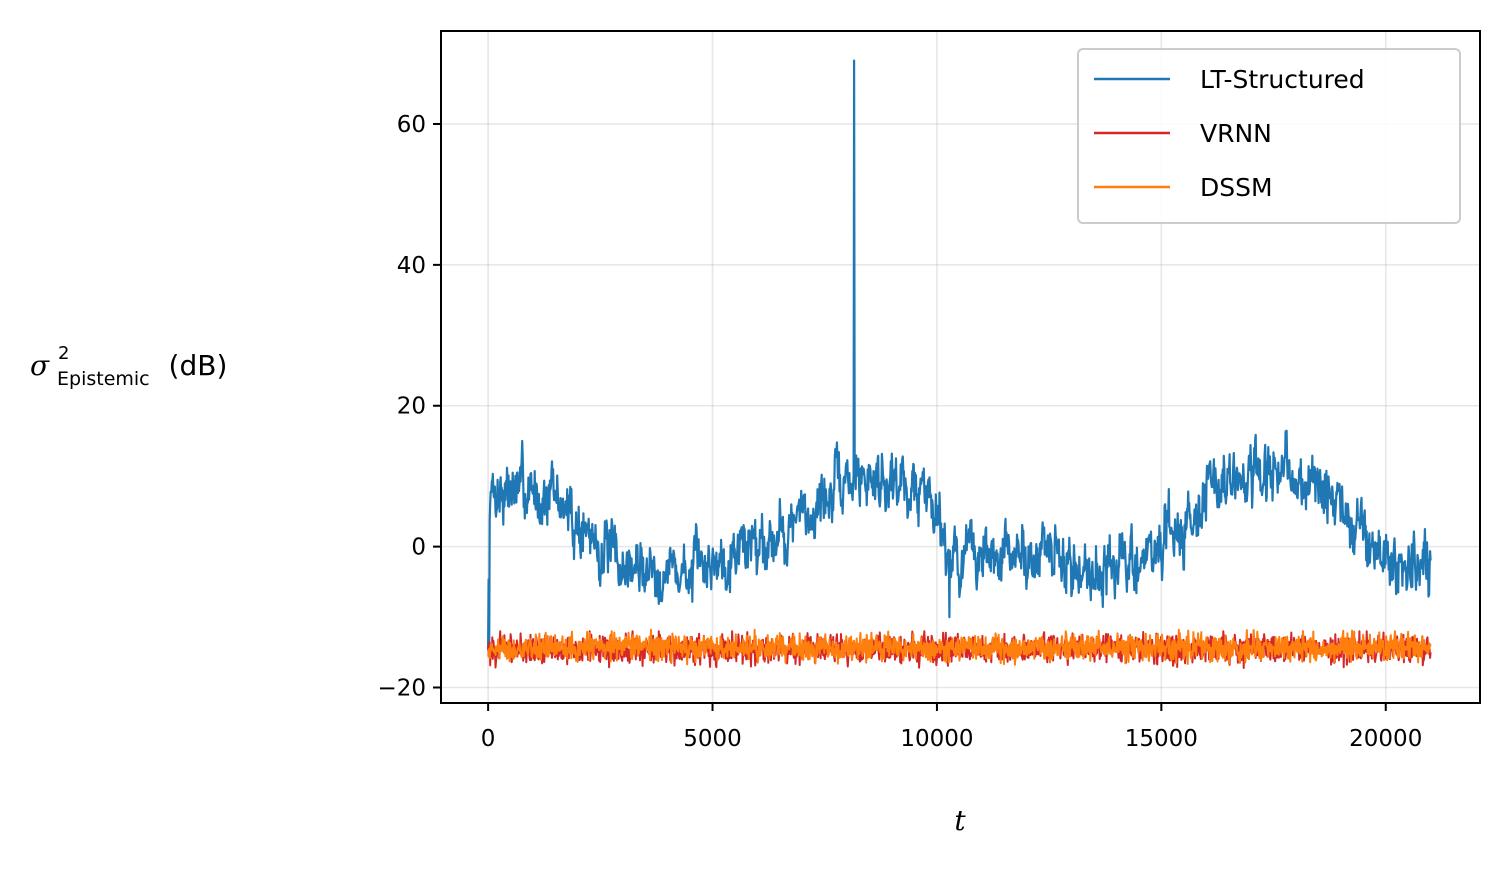 The width and height of the screenshot is (1509, 870). What do you see at coordinates (1236, 133) in the screenshot?
I see `legend-label-vrnn: VRNN` at bounding box center [1236, 133].